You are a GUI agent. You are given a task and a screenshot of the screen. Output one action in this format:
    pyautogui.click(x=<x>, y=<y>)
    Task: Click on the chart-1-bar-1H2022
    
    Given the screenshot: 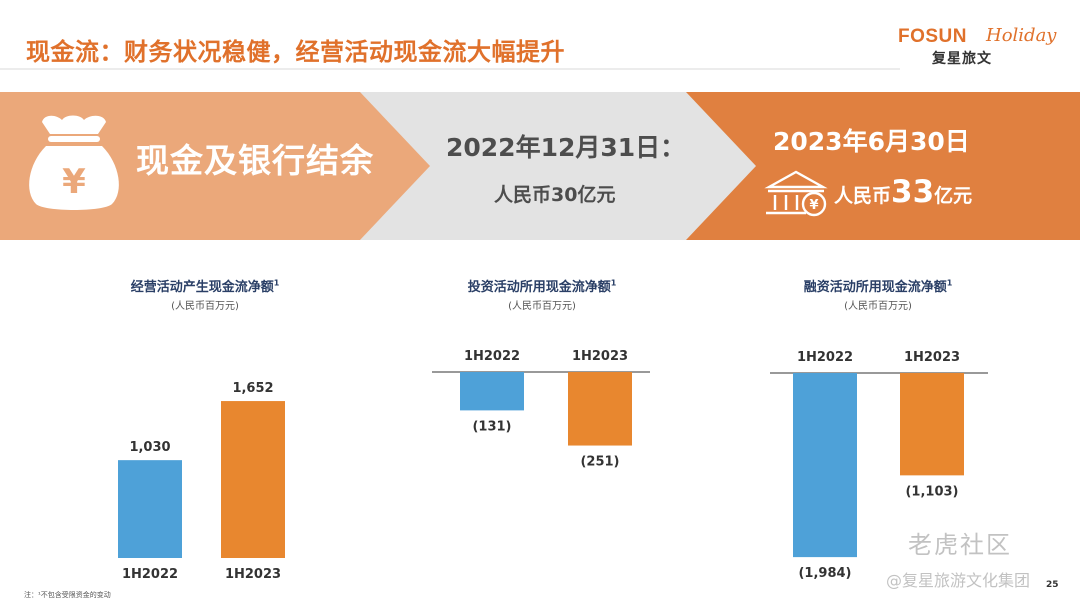 What is the action you would take?
    pyautogui.click(x=150, y=509)
    